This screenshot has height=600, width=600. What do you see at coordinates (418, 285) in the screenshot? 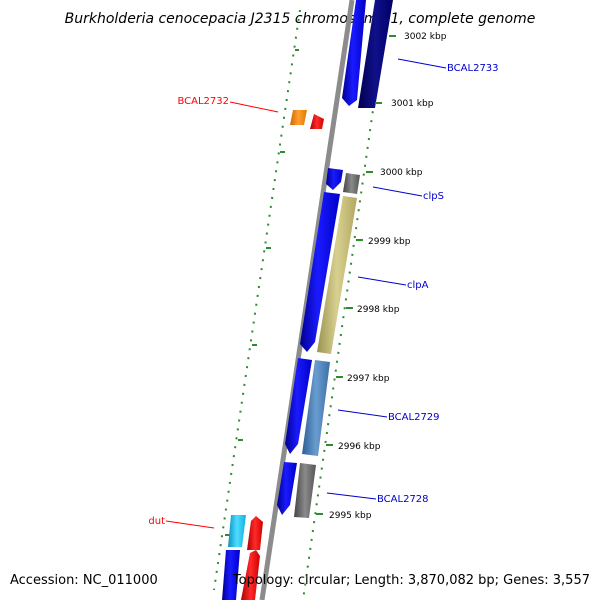
I see `gene-label-clpa: clpA` at bounding box center [418, 285].